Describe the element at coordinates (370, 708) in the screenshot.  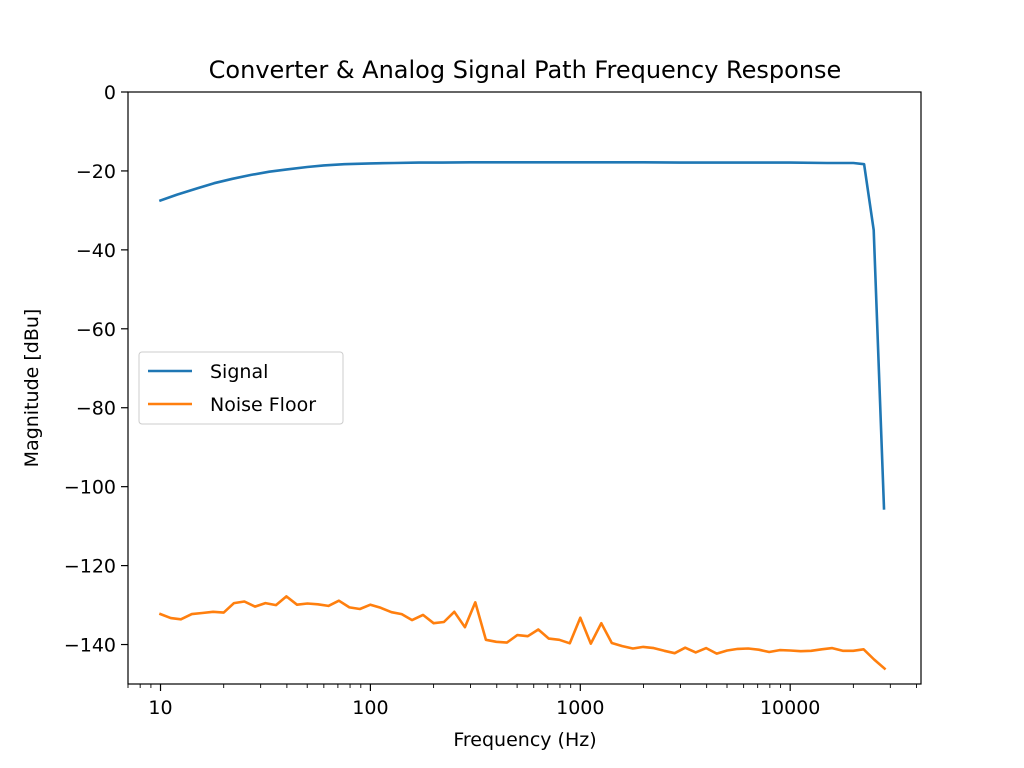
I see `x-tick-label: 100` at that location.